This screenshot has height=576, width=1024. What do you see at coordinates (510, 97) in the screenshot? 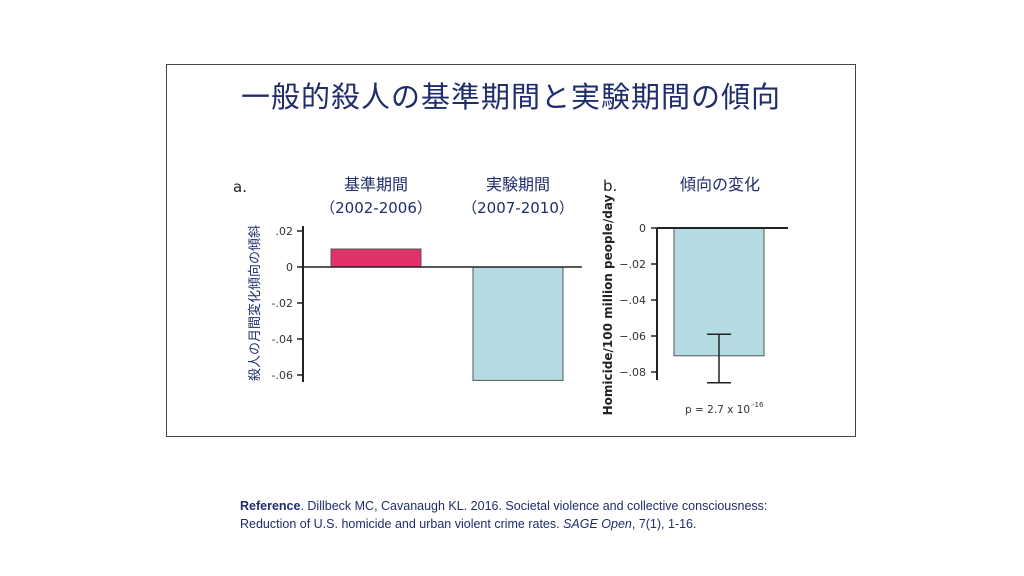
I see `slide-title: 一般的殺人の基準期間と実験期間の傾向` at bounding box center [510, 97].